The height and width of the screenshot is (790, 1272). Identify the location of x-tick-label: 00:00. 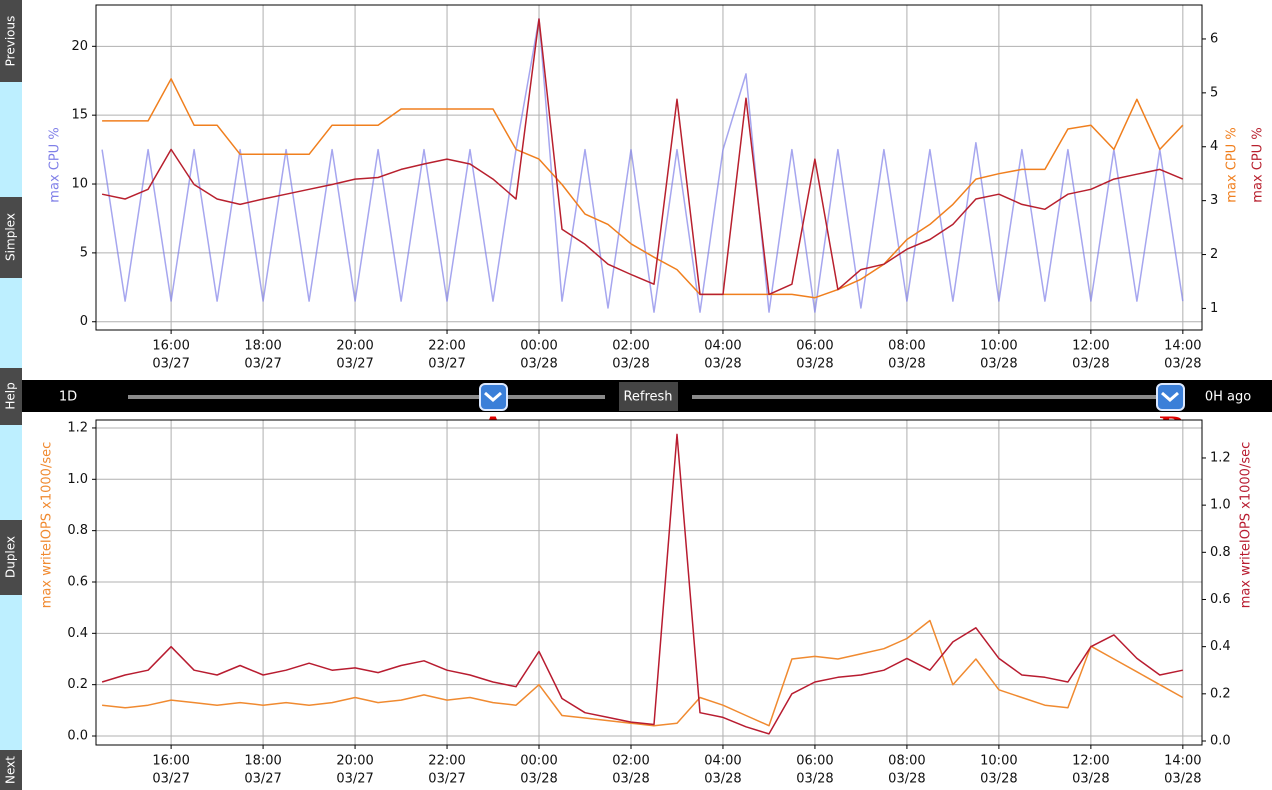
(538, 346).